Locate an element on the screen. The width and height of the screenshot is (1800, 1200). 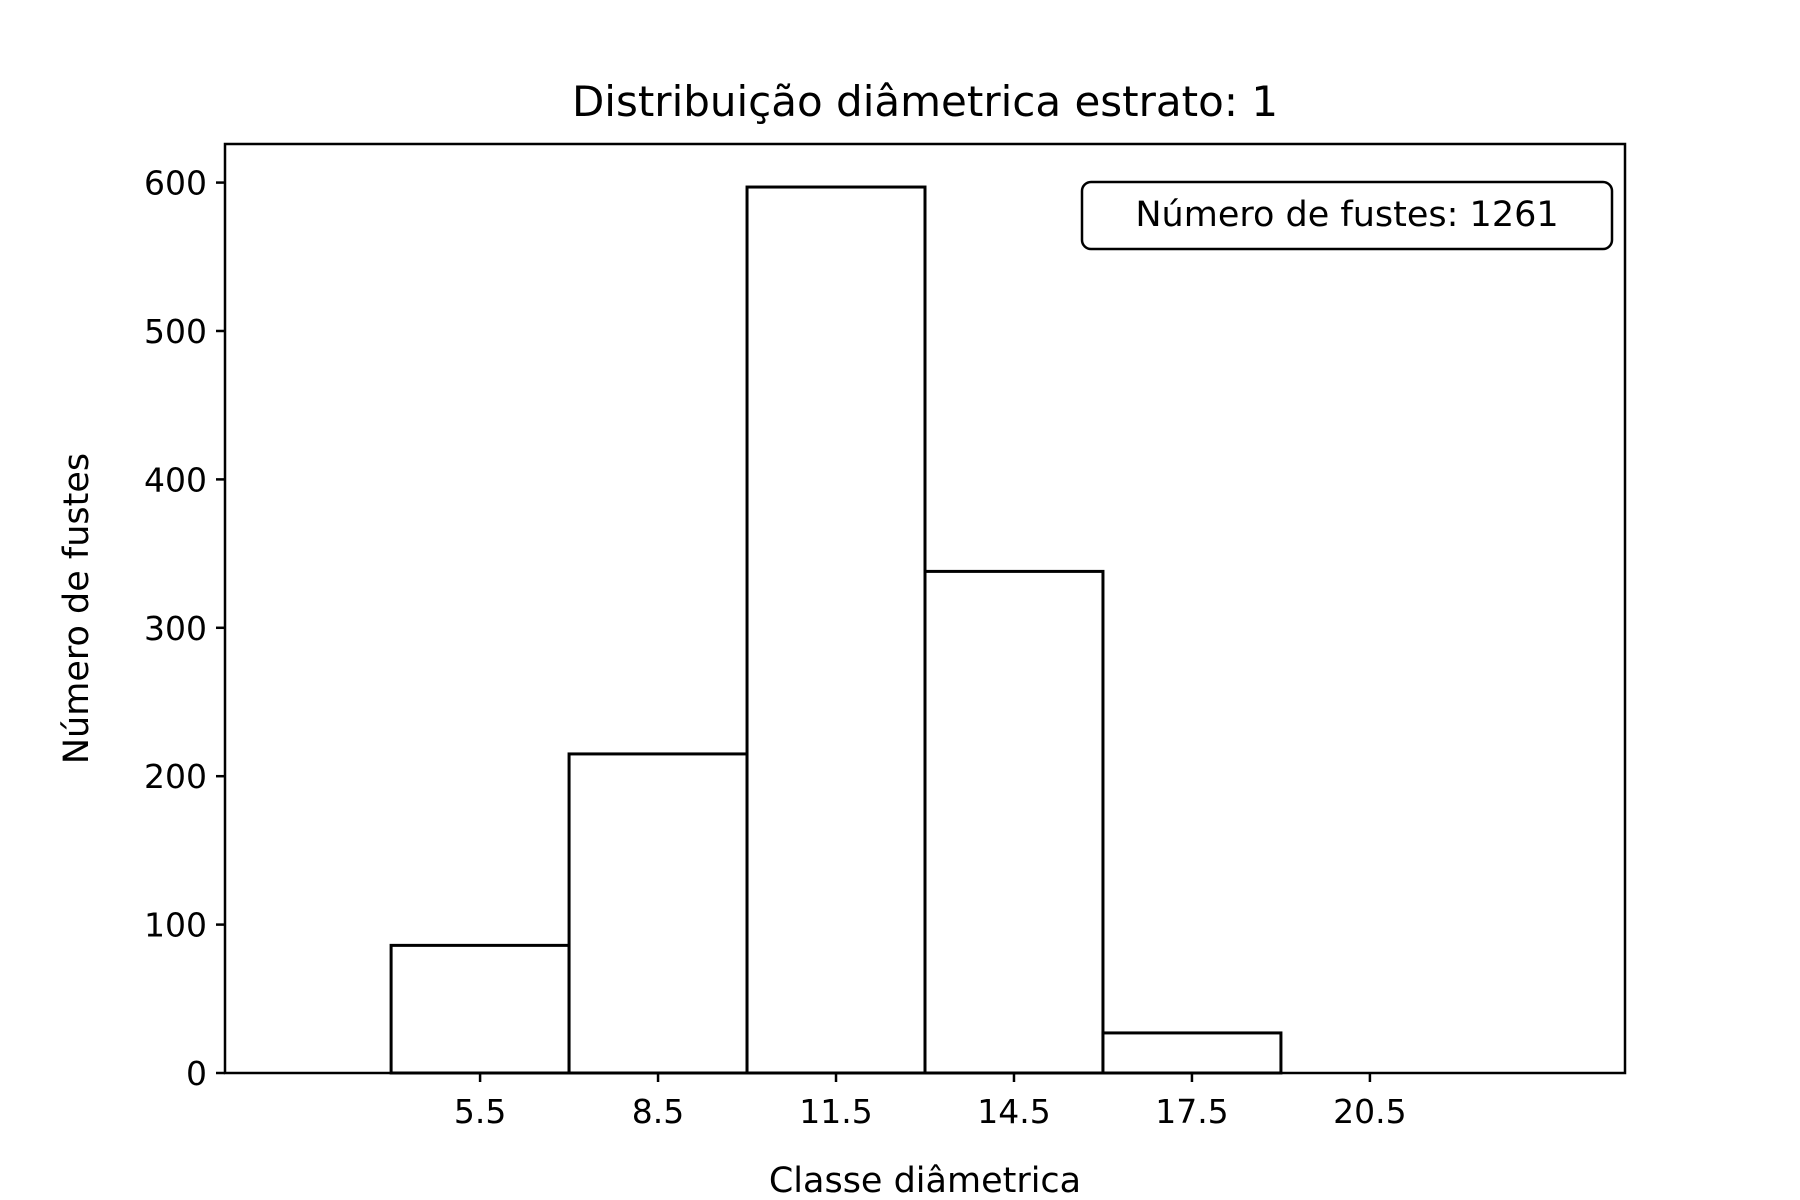
annotation-text: Número de fustes: 1261 is located at coordinates (1346, 215).